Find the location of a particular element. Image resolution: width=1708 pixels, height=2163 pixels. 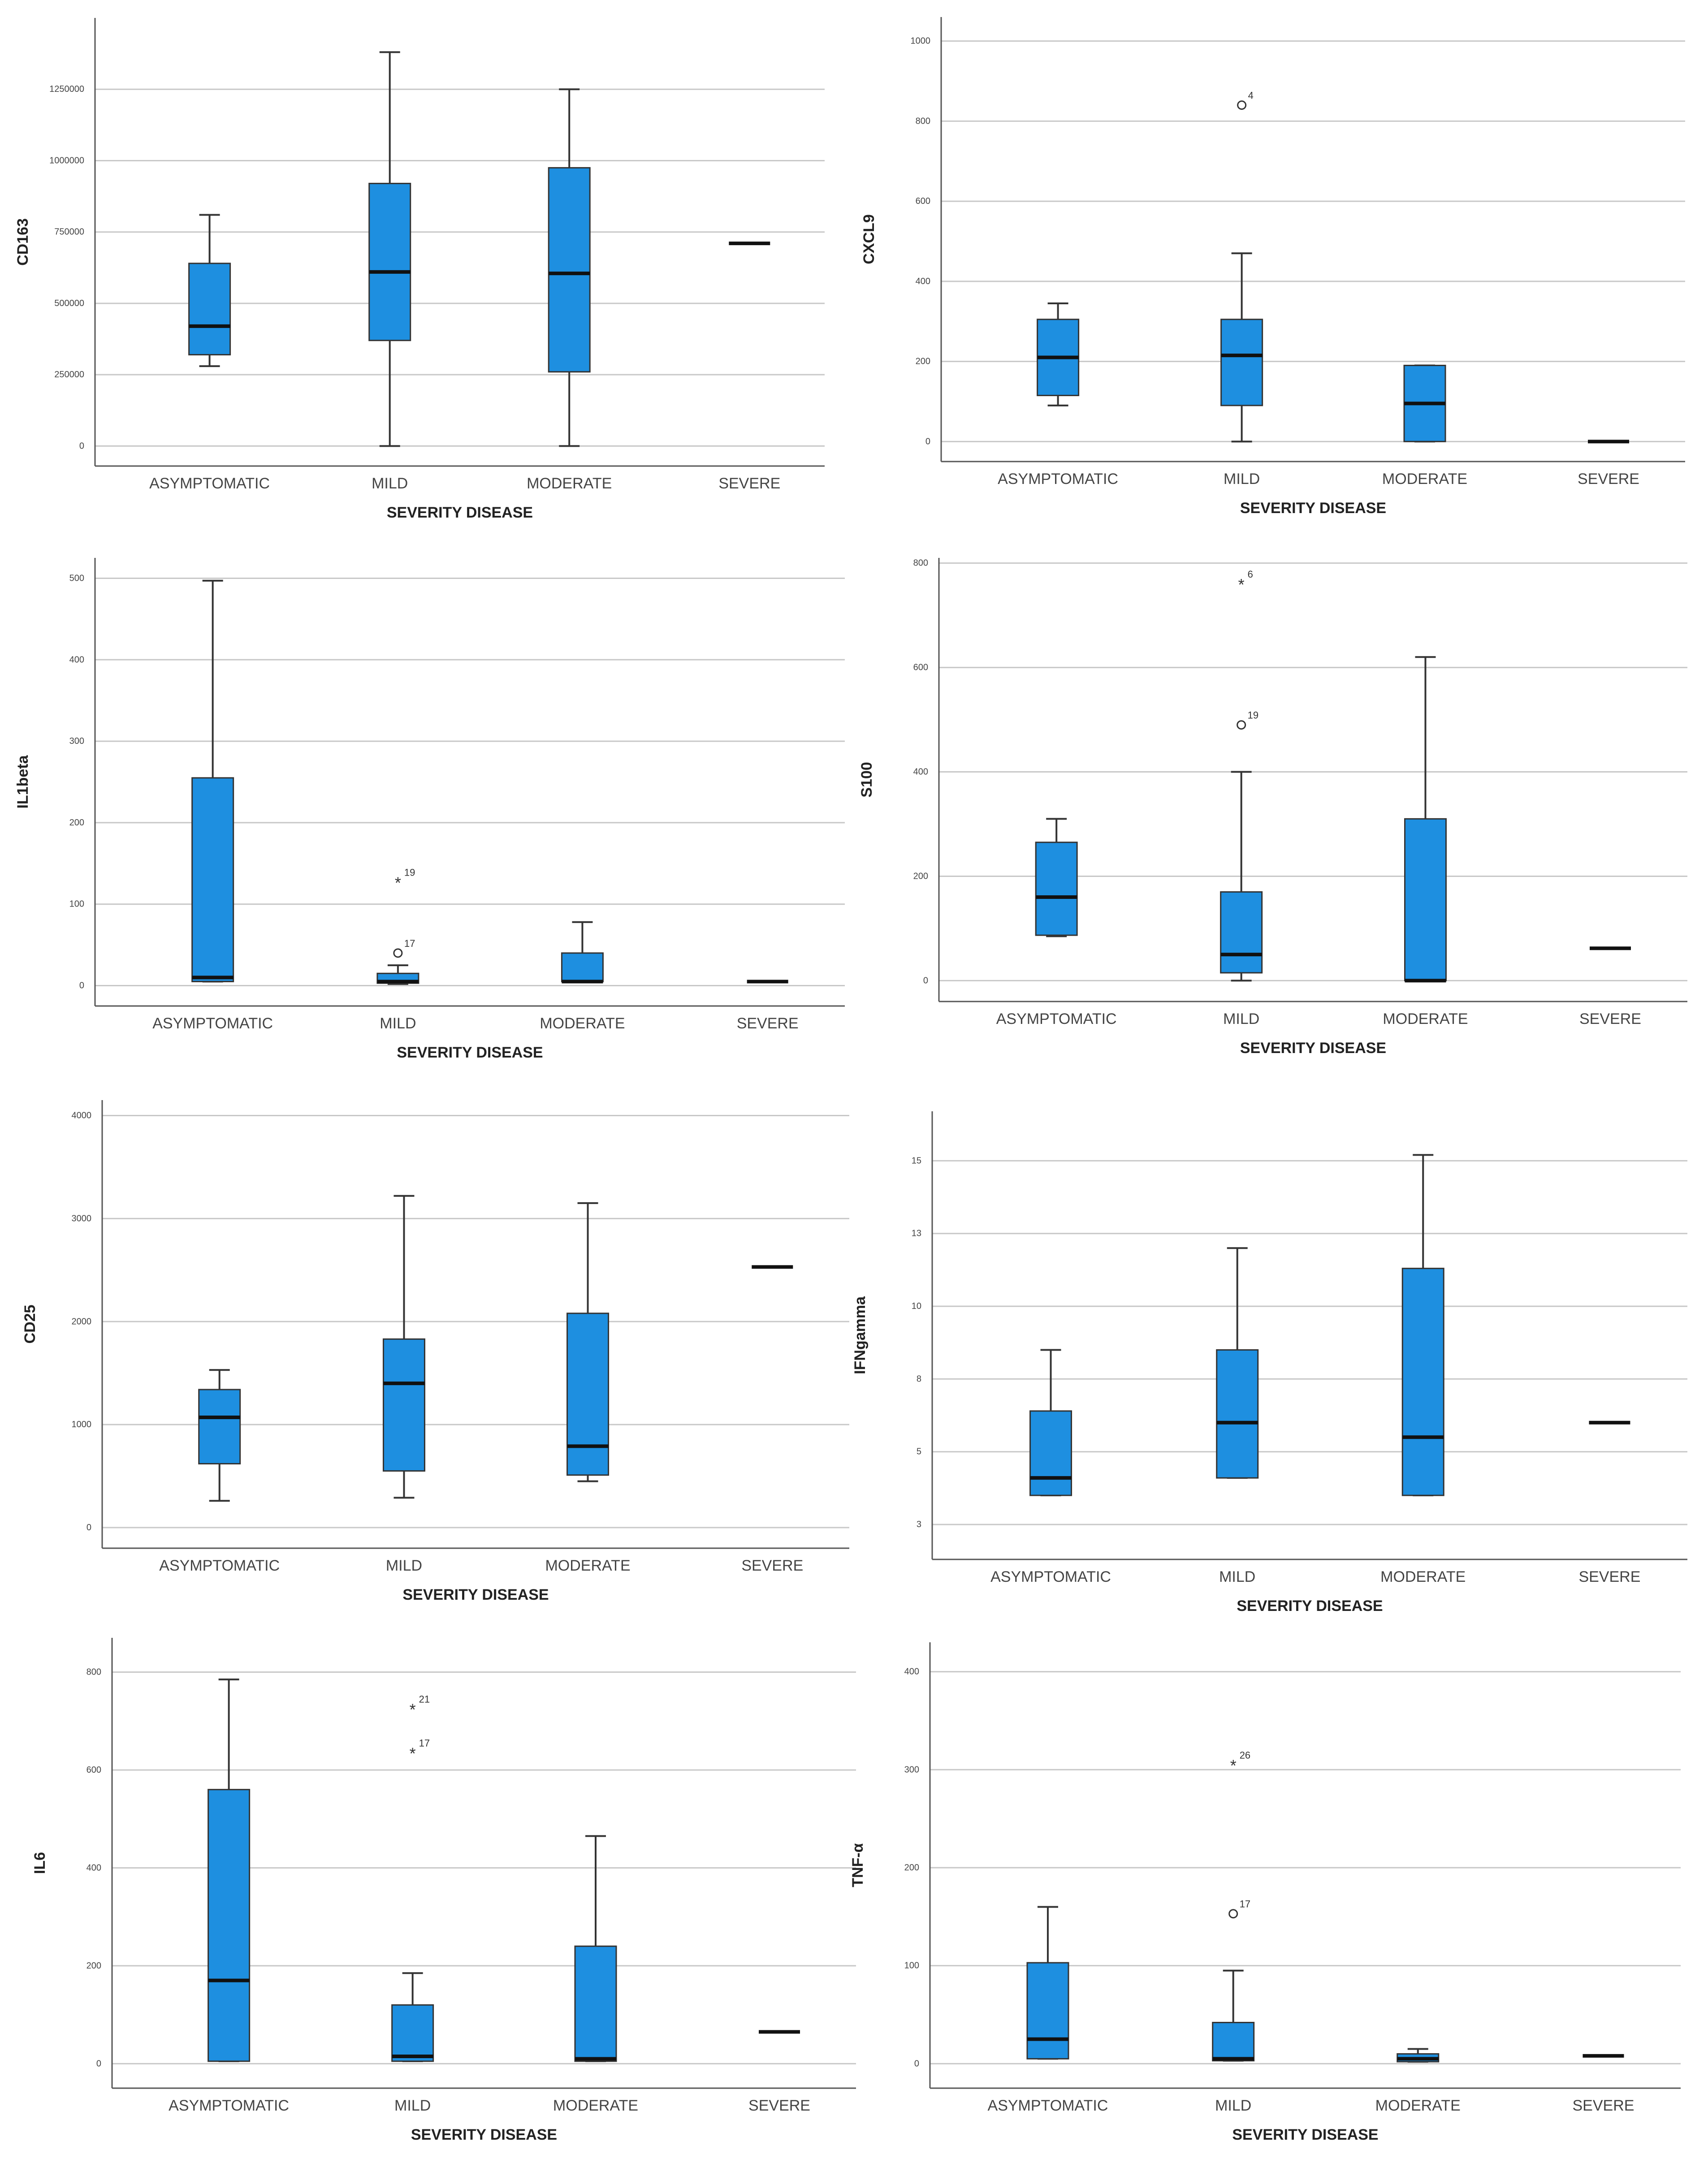

y-tick-label: 3000 is located at coordinates (82, 1218).